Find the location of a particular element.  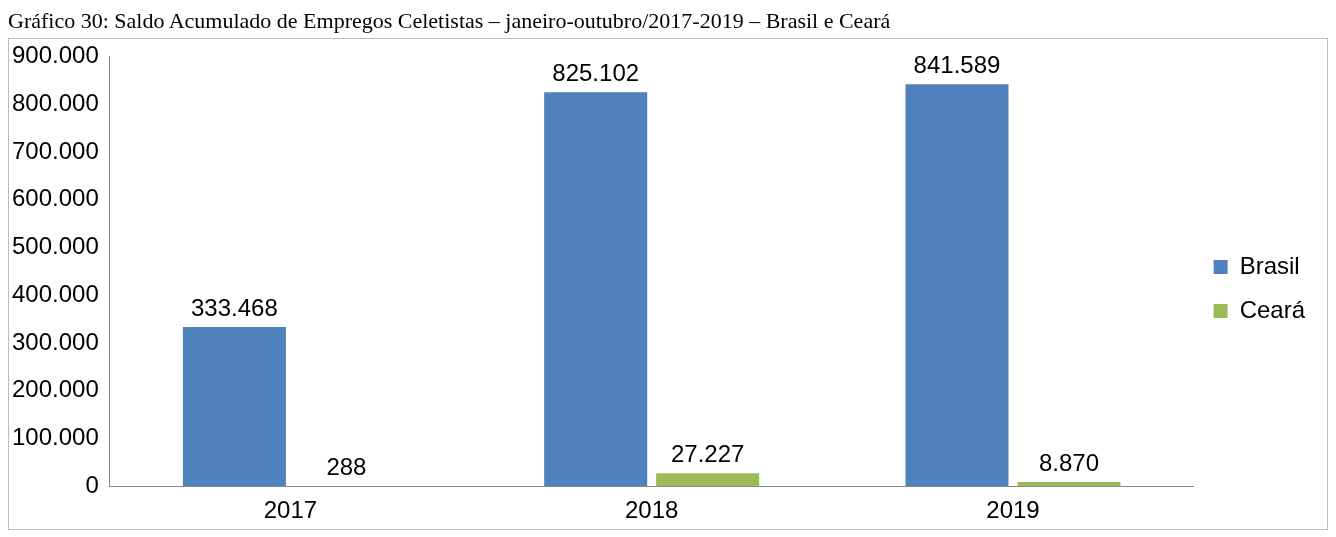

y-tick-label: 100.000 is located at coordinates (55, 437).